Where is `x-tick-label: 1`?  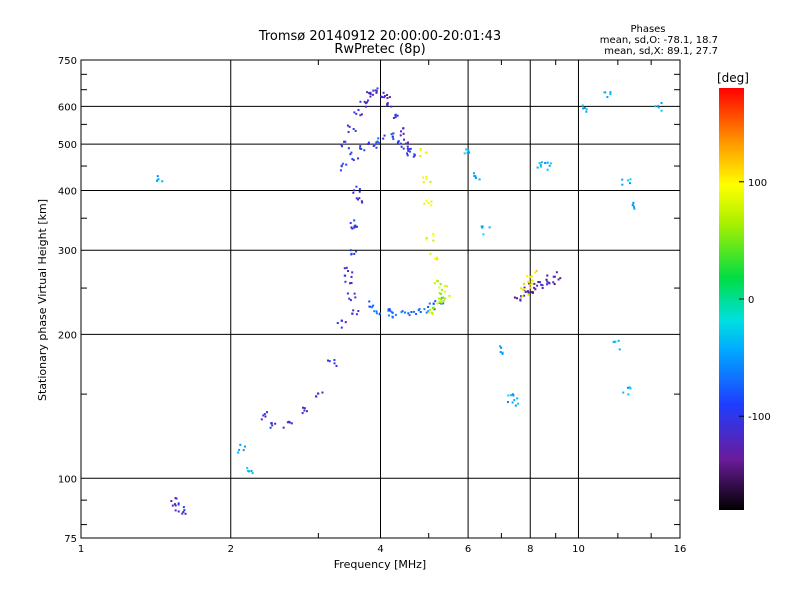 x-tick-label: 1 is located at coordinates (81, 549).